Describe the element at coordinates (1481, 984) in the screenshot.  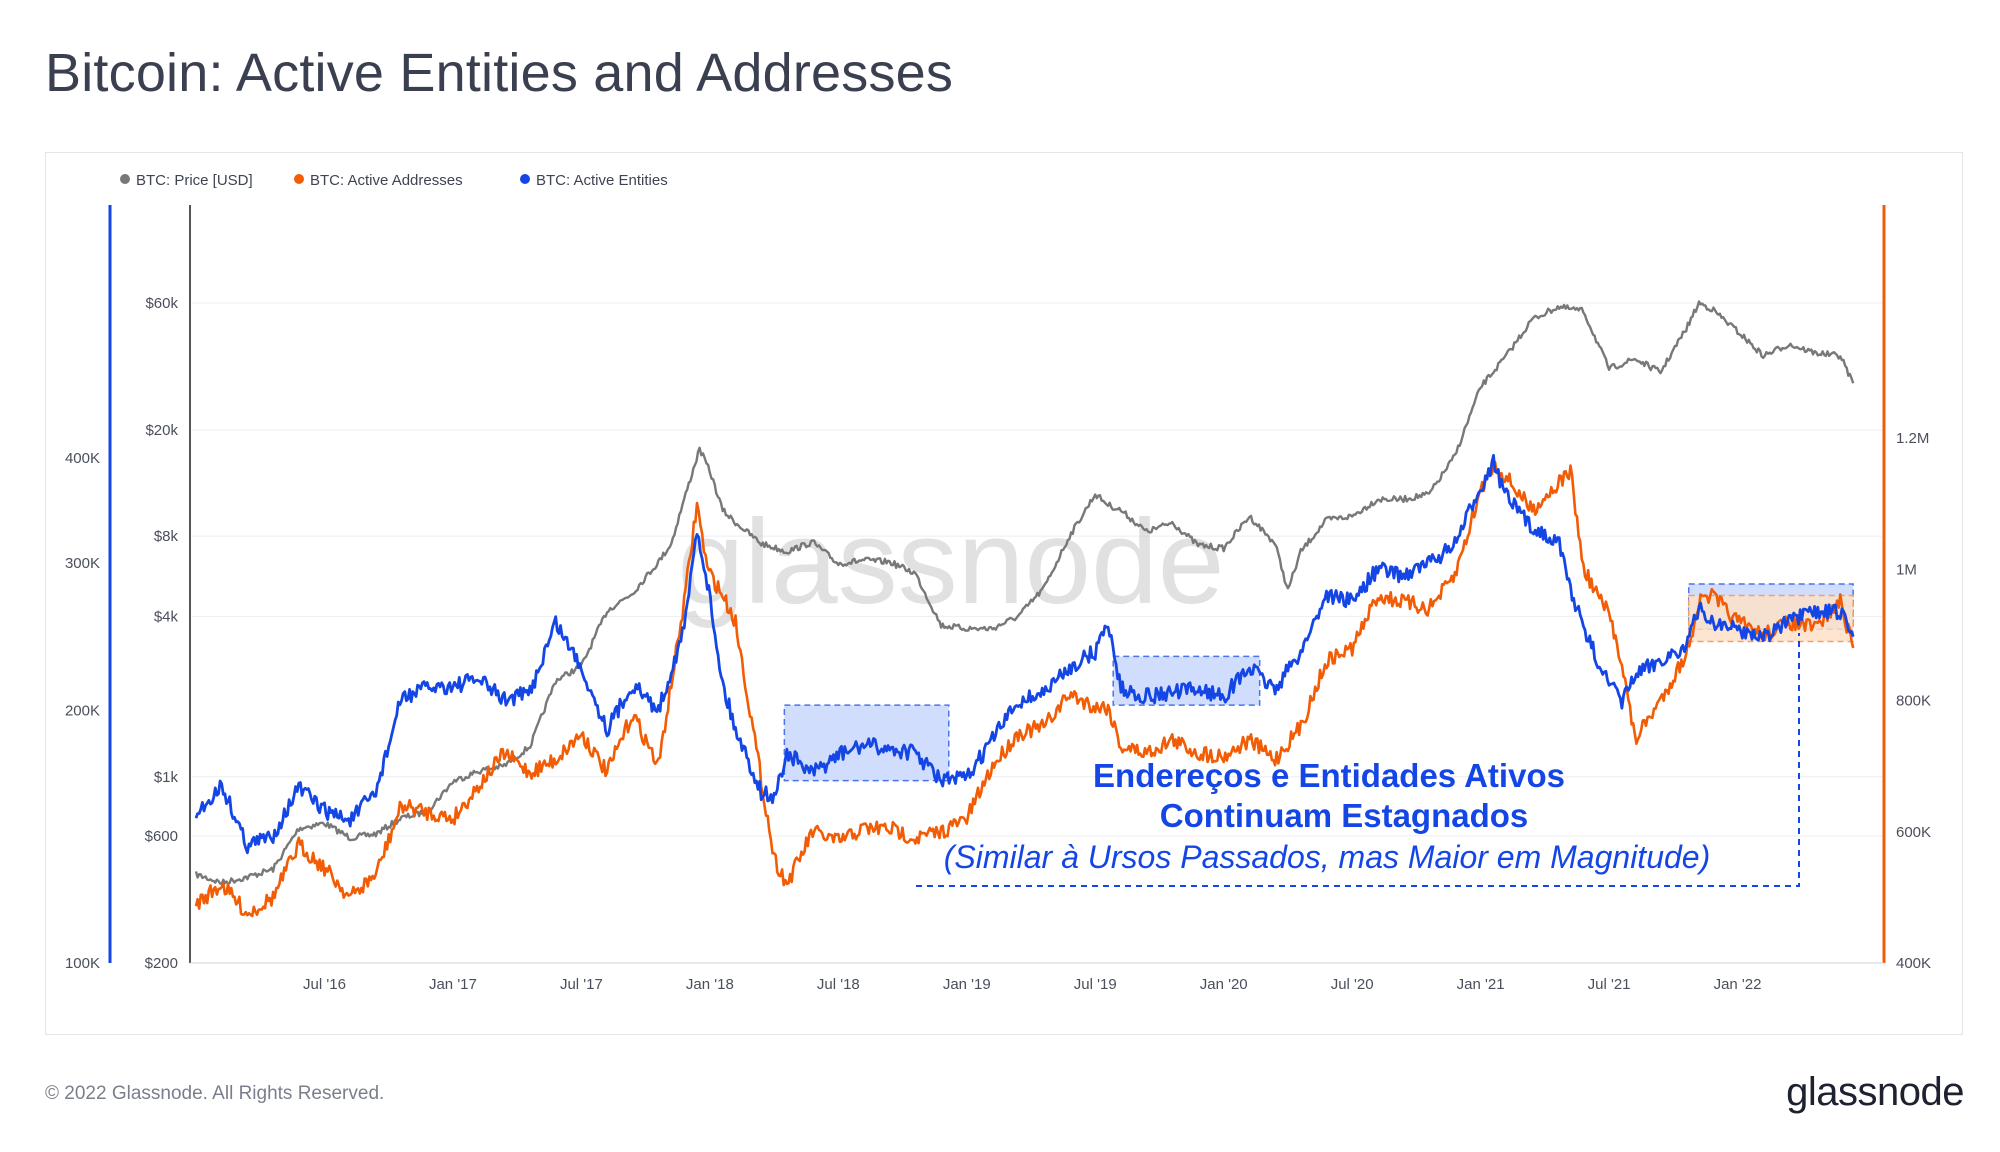
I see `x-tick-9: Jan '21` at that location.